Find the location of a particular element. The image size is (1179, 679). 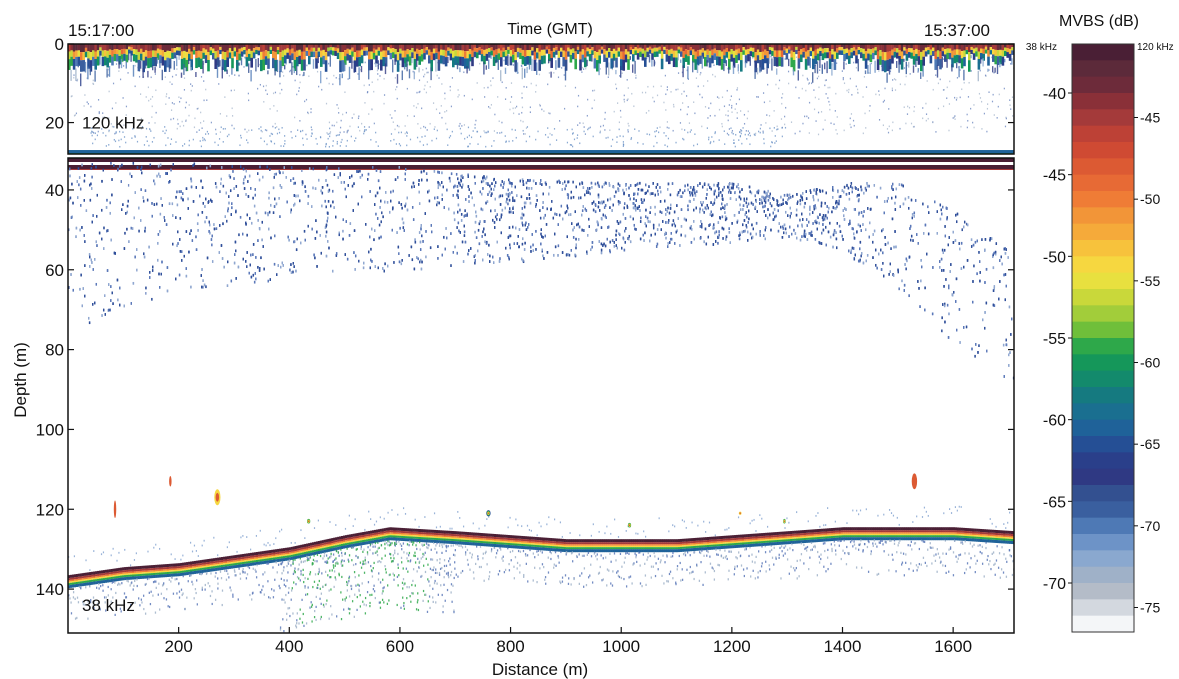

colorbar-120khz-label: 120 kHz is located at coordinates (1155, 47).